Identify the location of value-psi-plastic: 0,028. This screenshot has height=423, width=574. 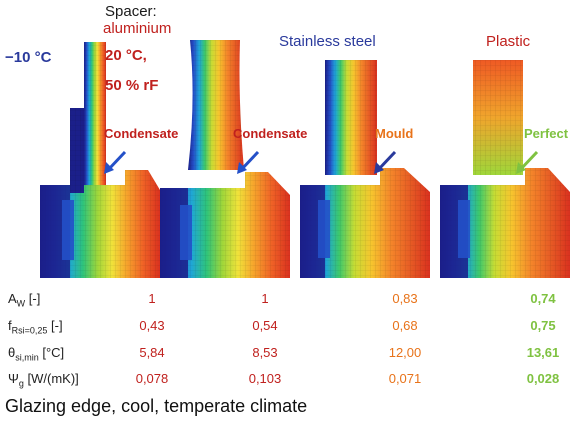
(543, 378).